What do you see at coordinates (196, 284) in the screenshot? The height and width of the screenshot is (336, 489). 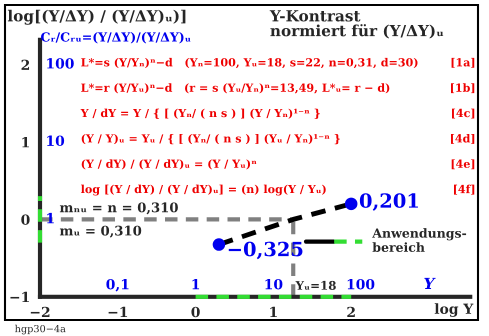 I see `annotation: 1` at bounding box center [196, 284].